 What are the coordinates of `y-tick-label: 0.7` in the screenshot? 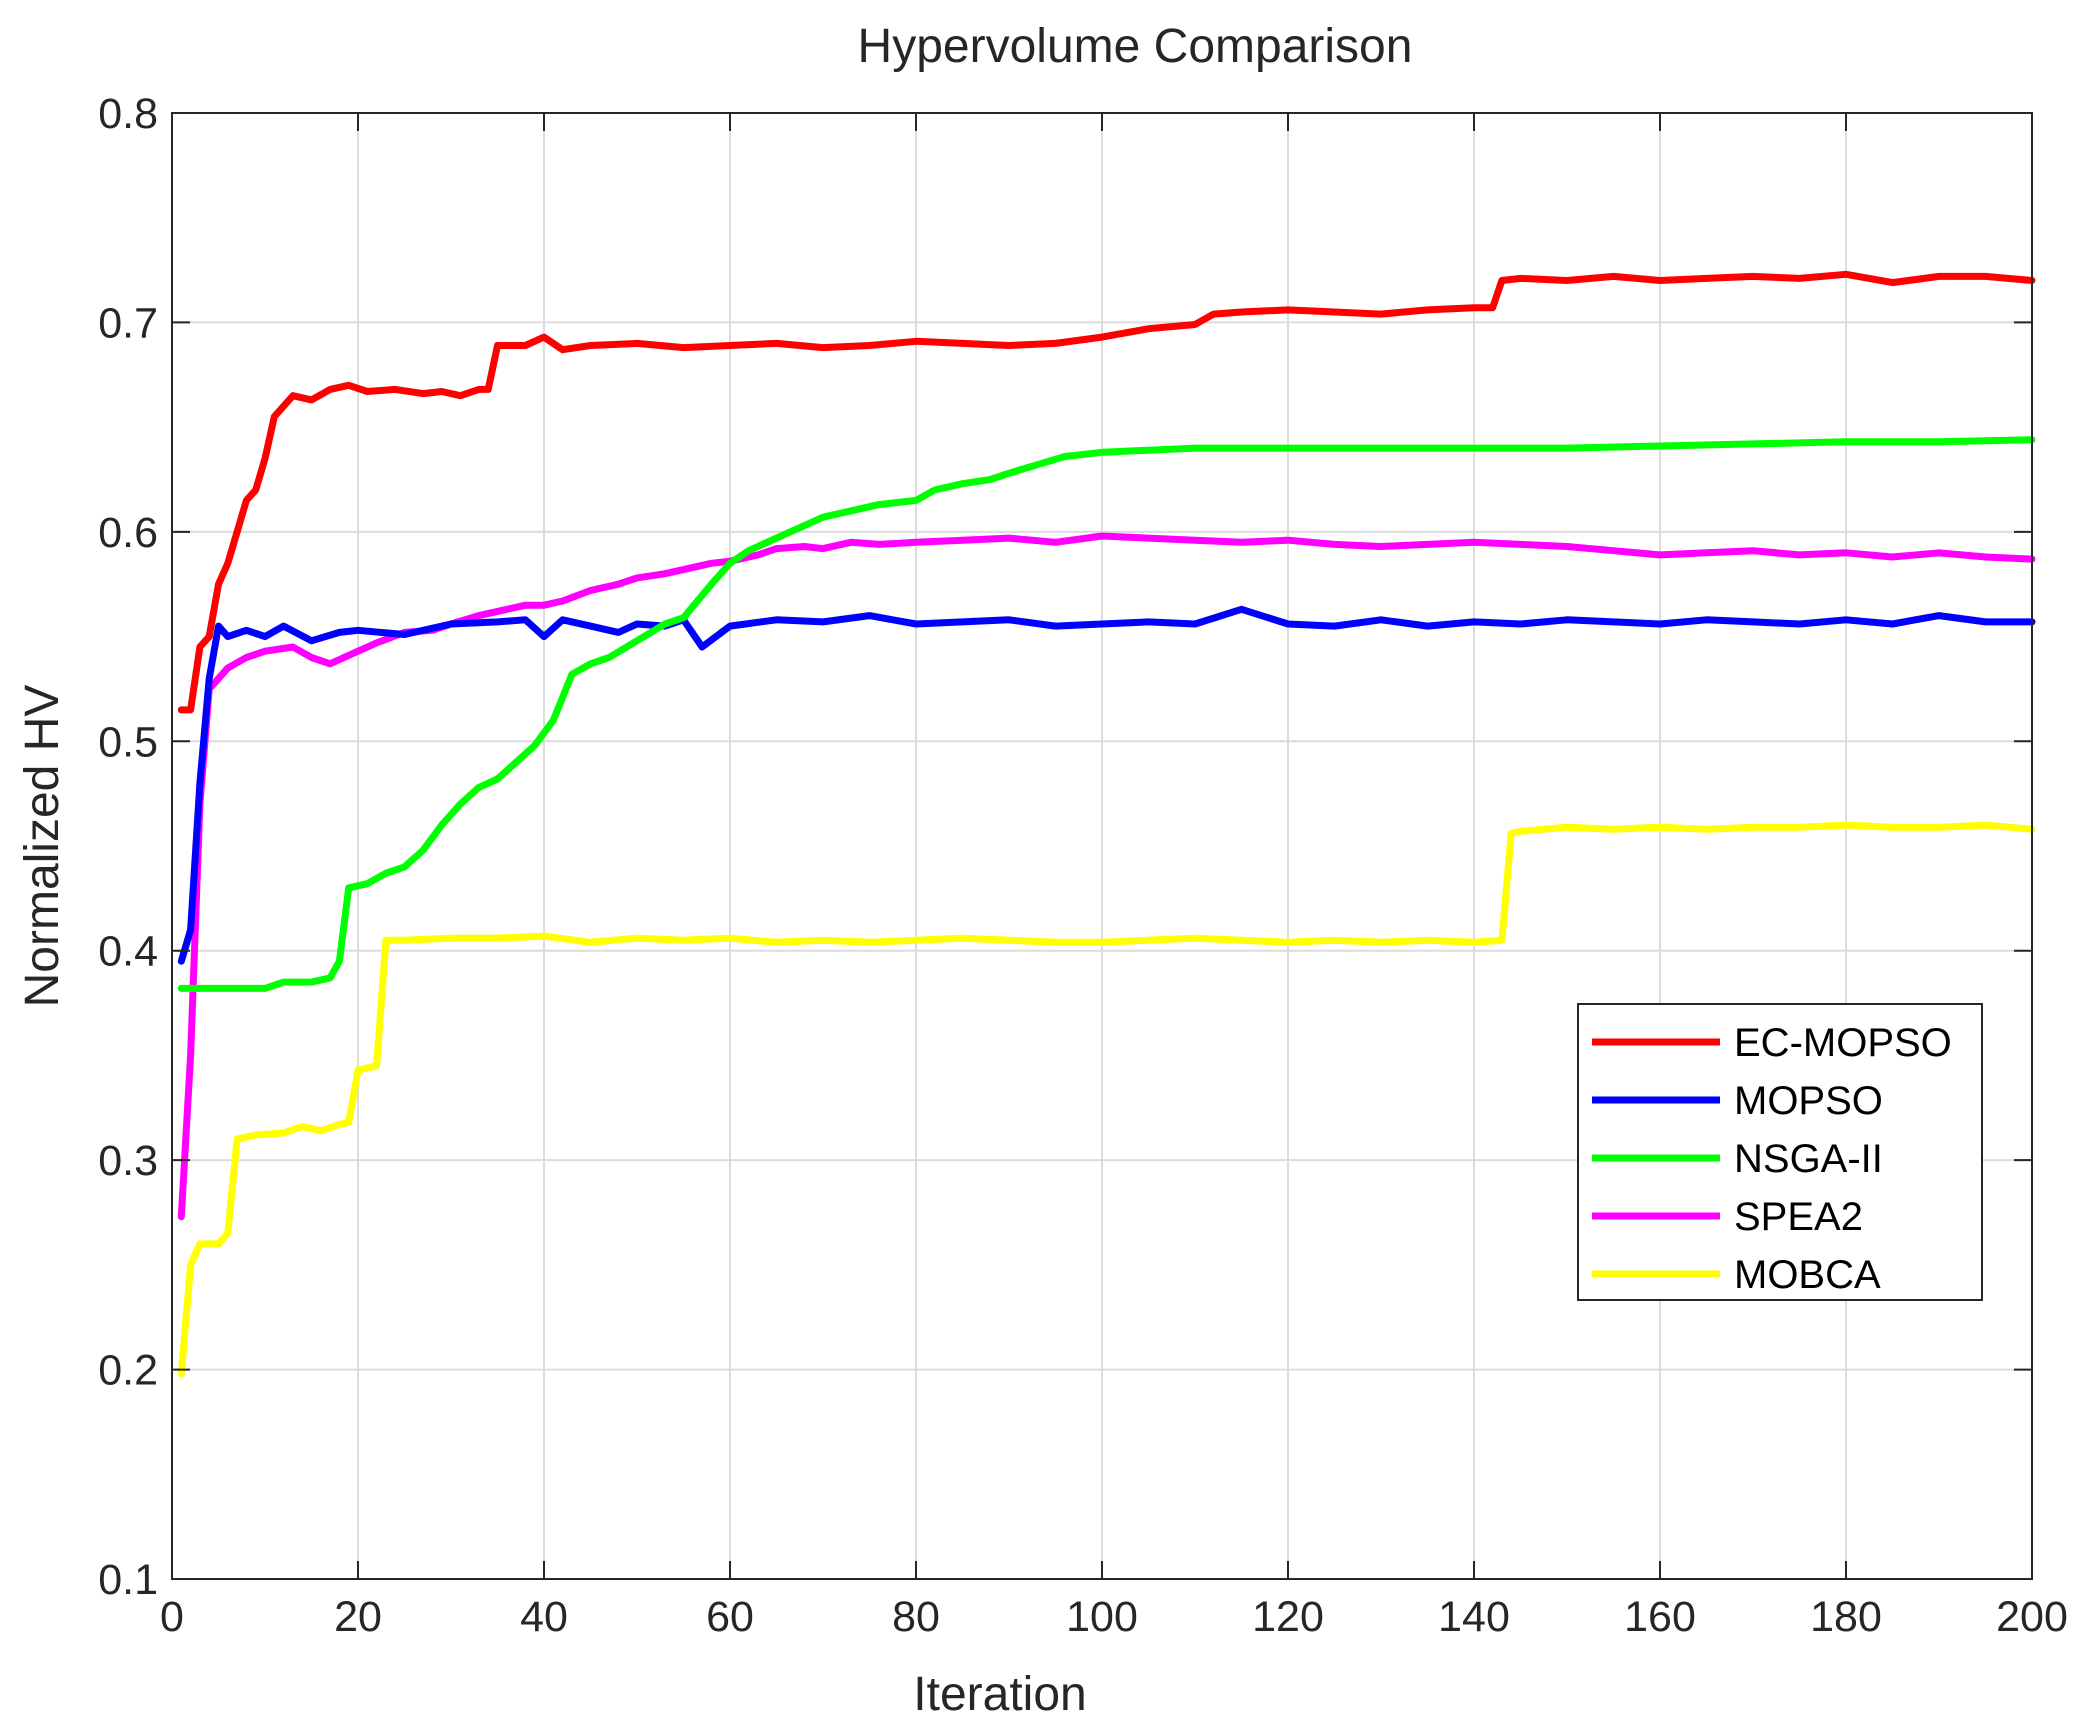 It's located at (128, 323).